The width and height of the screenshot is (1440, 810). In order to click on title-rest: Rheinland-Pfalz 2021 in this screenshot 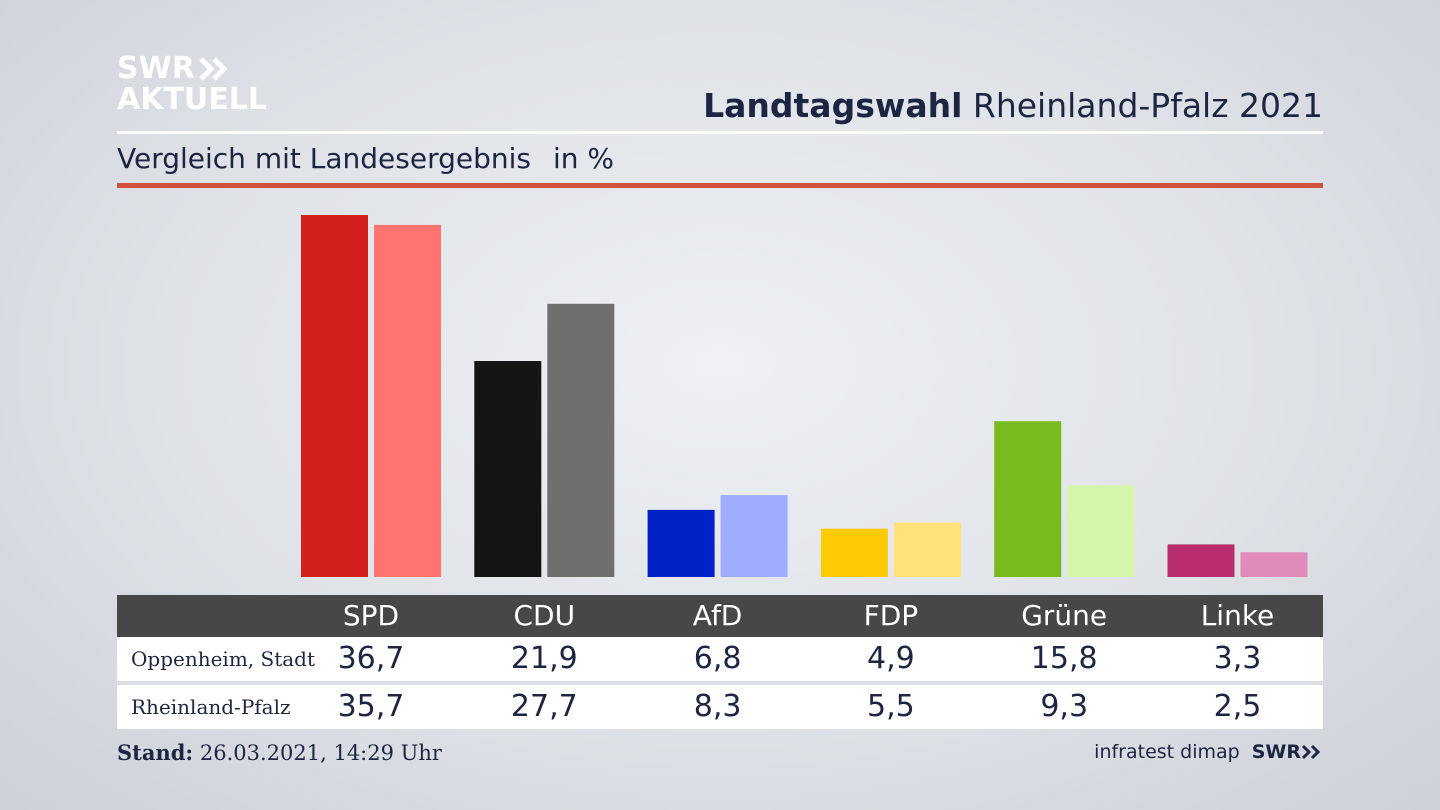, I will do `click(1147, 105)`.